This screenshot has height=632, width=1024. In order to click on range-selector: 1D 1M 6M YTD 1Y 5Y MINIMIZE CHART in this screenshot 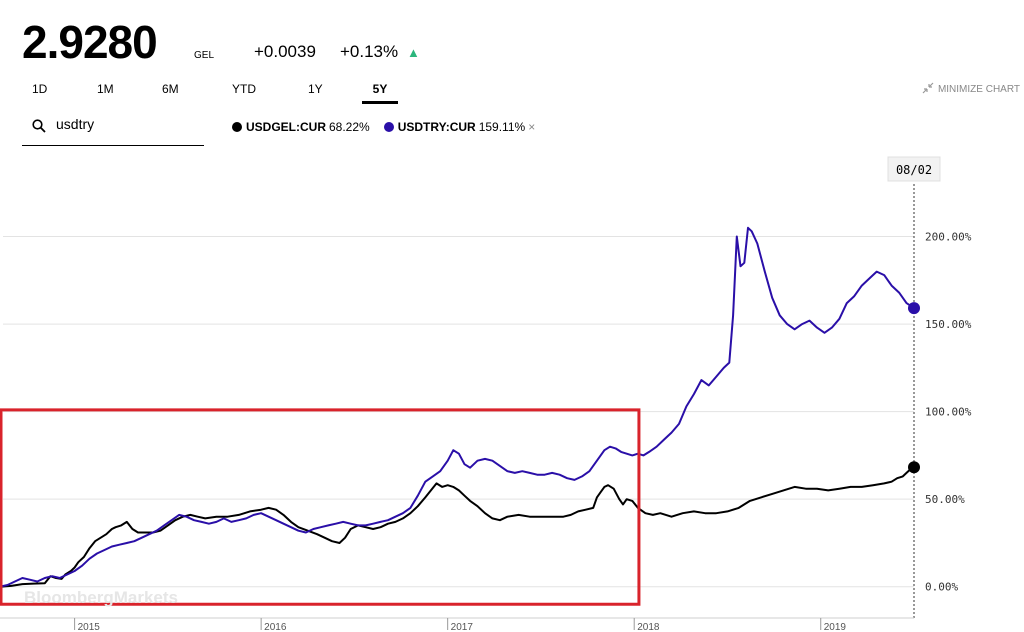, I will do `click(522, 92)`.